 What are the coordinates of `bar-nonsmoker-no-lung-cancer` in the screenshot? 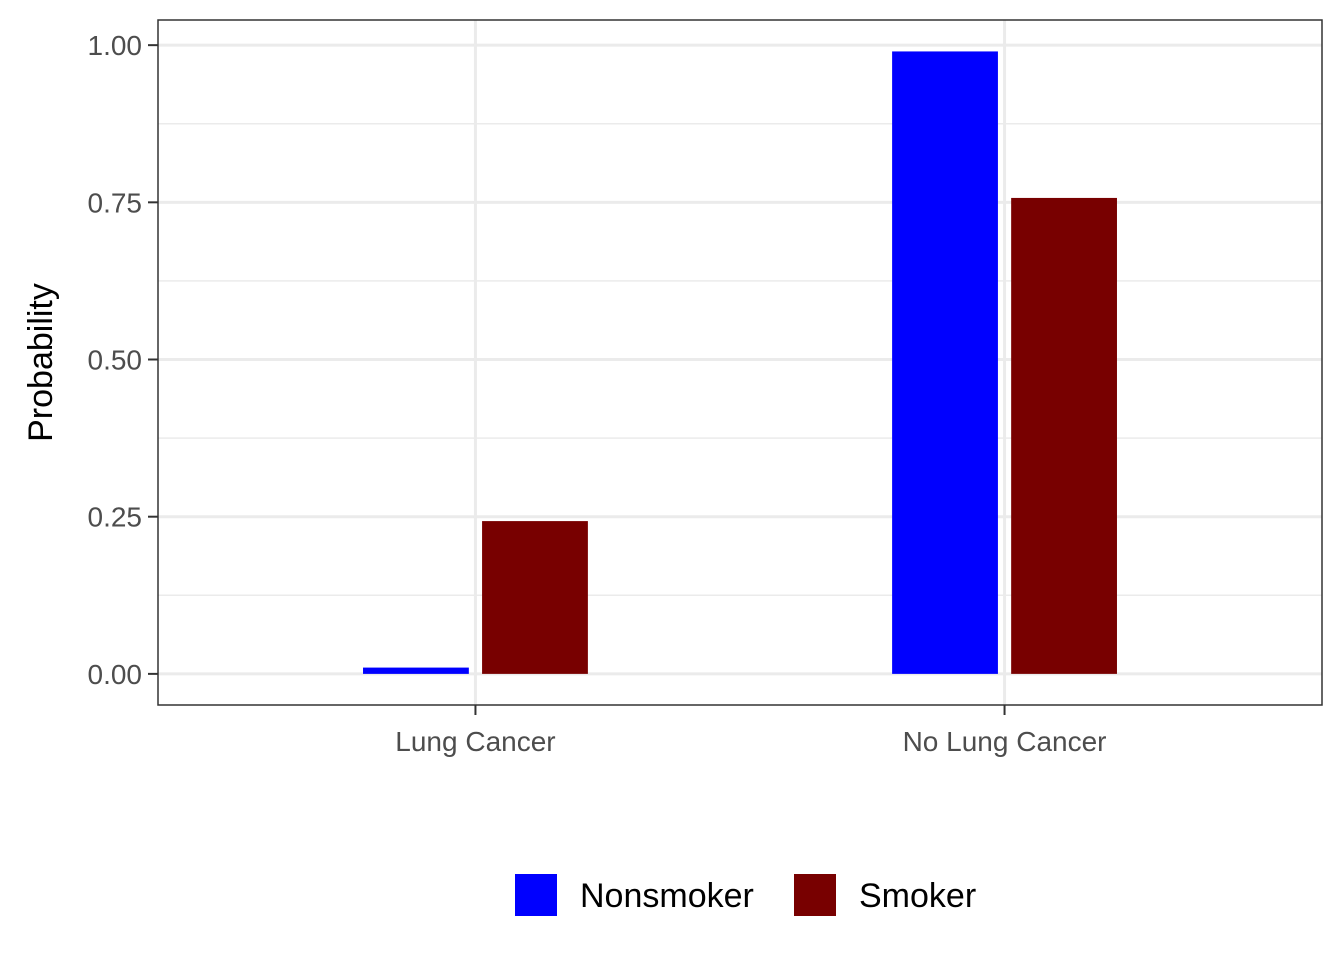 It's located at (945, 362).